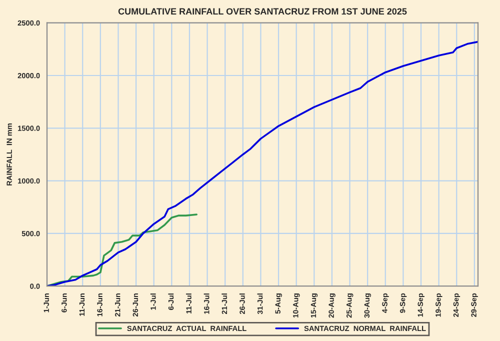 The height and width of the screenshot is (341, 500). I want to click on line-series, so click(122, 250).